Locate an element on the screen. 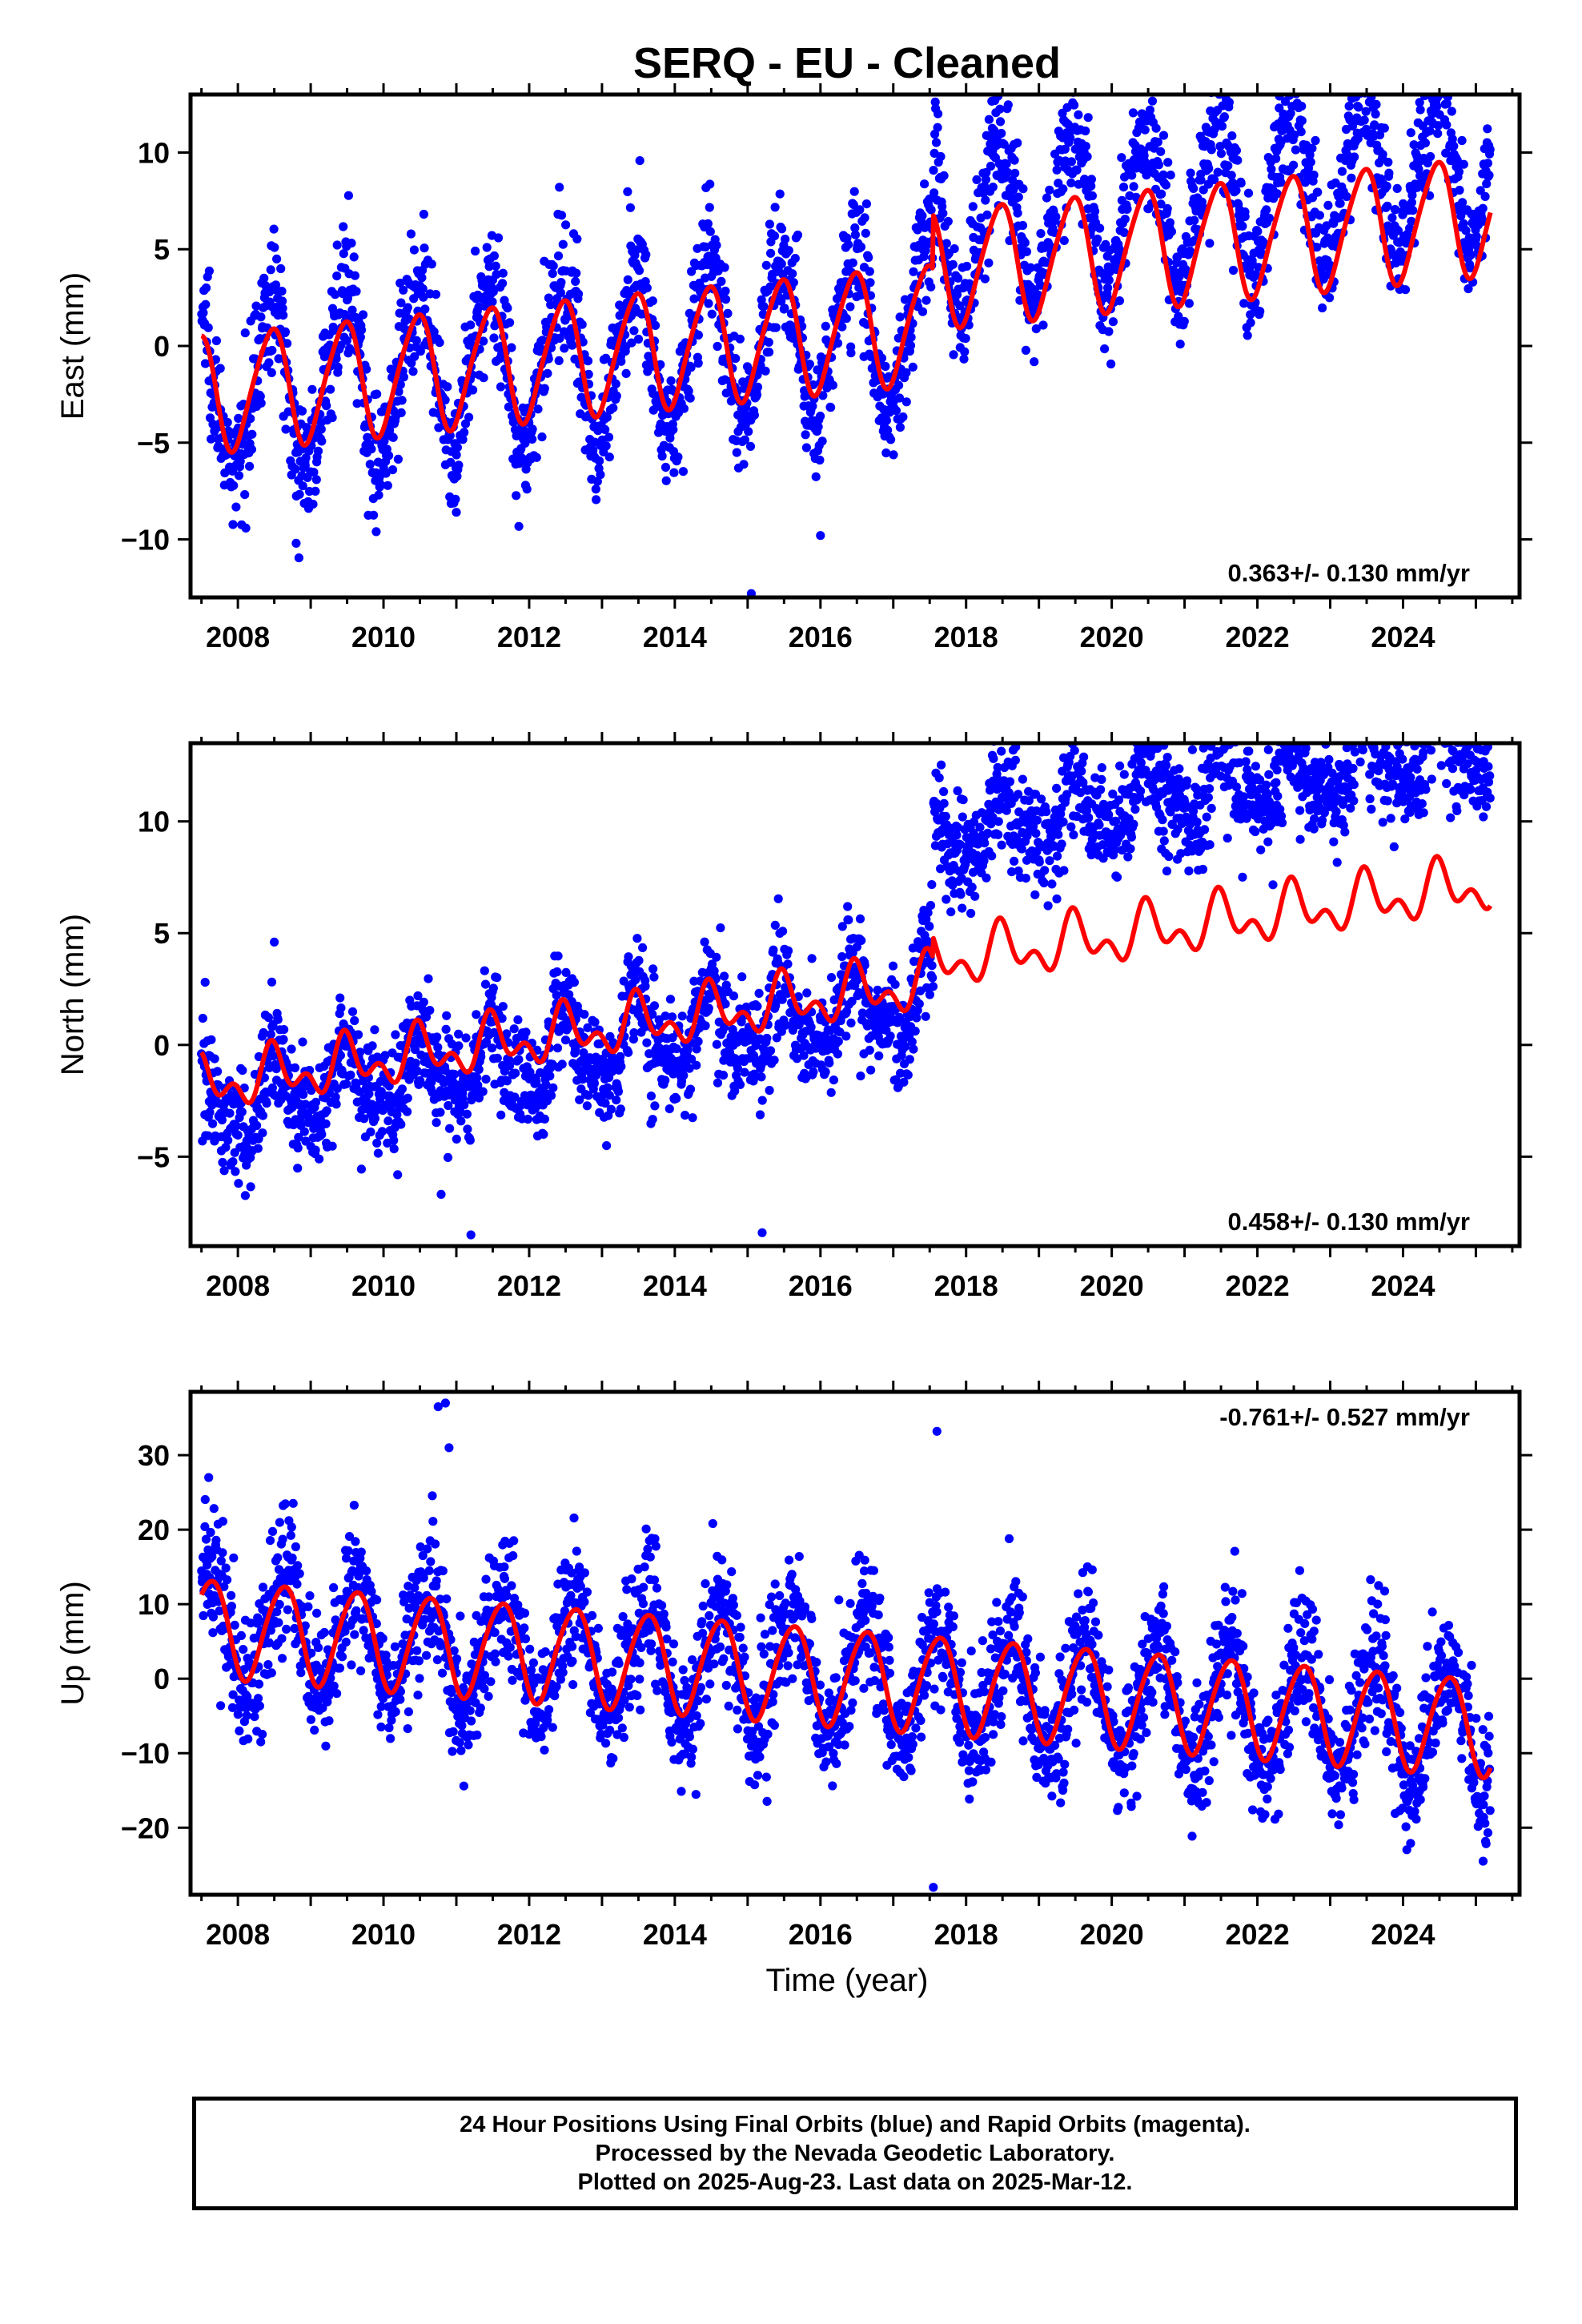 The width and height of the screenshot is (1582, 2324). x-tick-label: 2024 is located at coordinates (1403, 637).